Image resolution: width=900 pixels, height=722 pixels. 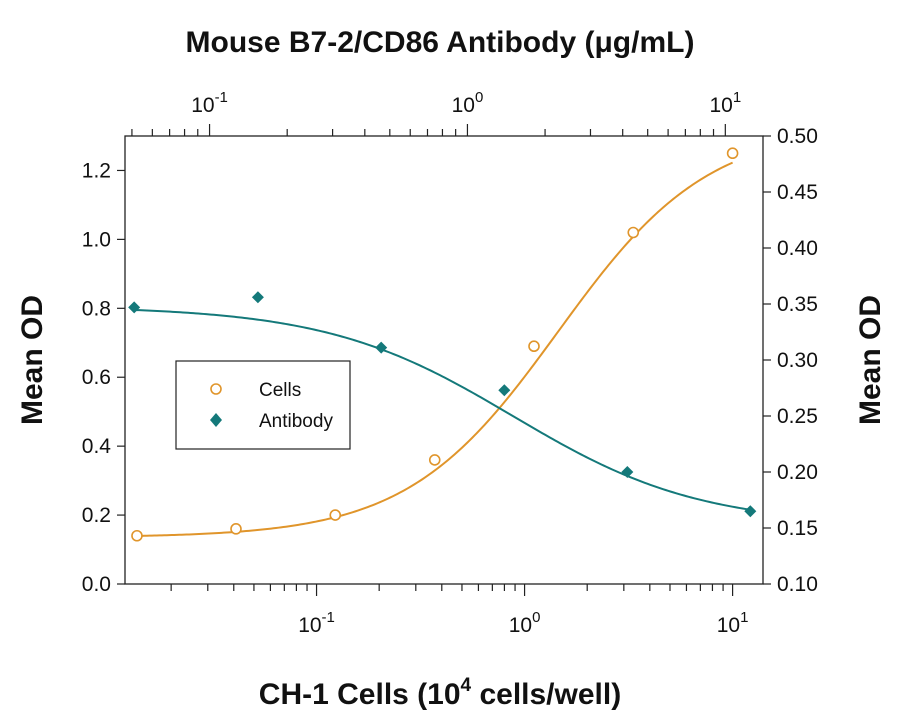 What do you see at coordinates (221, 97) in the screenshot?
I see `top-x-tick-exp: -1` at bounding box center [221, 97].